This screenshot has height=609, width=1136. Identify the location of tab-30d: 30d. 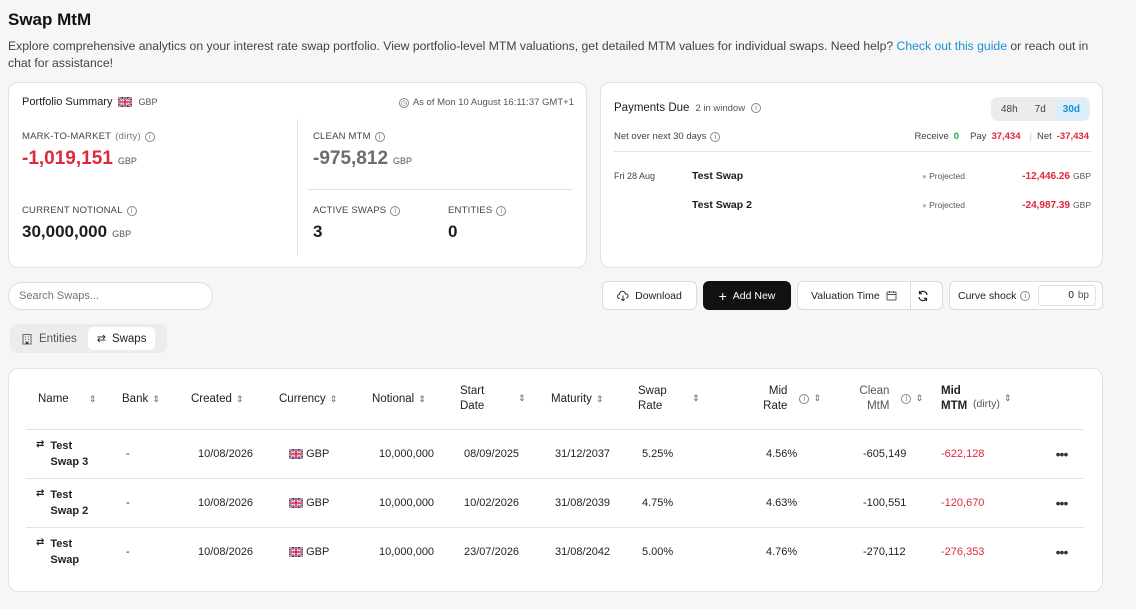
(1071, 109).